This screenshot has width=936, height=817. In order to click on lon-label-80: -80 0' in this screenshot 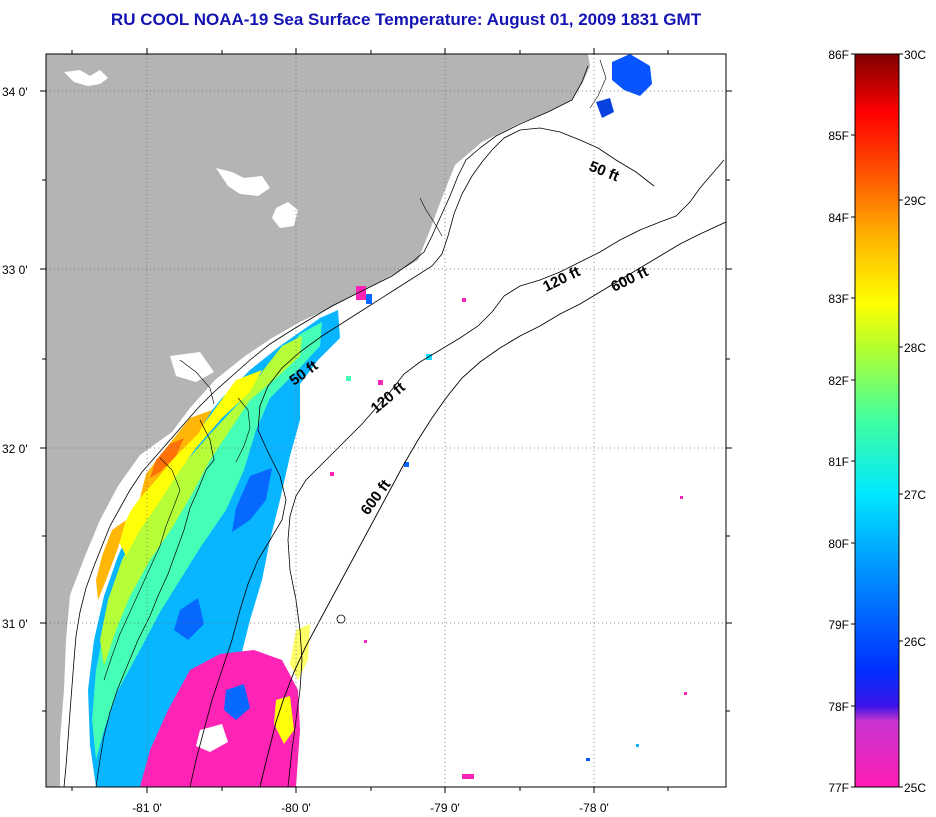, I will do `click(296, 808)`.